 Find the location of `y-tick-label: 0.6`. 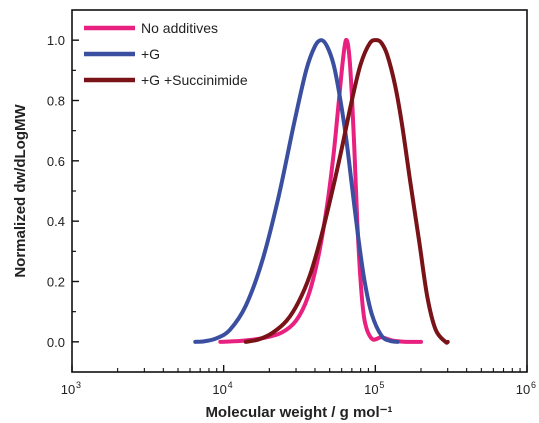

y-tick-label: 0.6 is located at coordinates (56, 161).